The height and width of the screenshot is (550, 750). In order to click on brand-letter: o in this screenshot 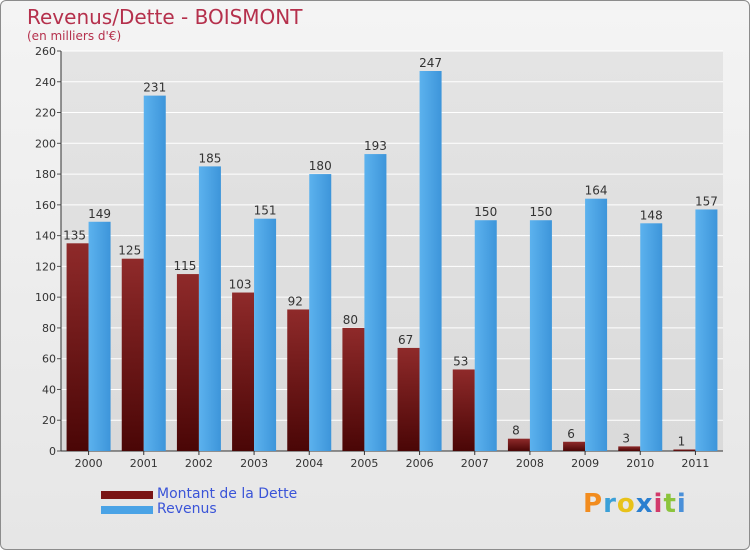, I will do `click(626, 504)`.